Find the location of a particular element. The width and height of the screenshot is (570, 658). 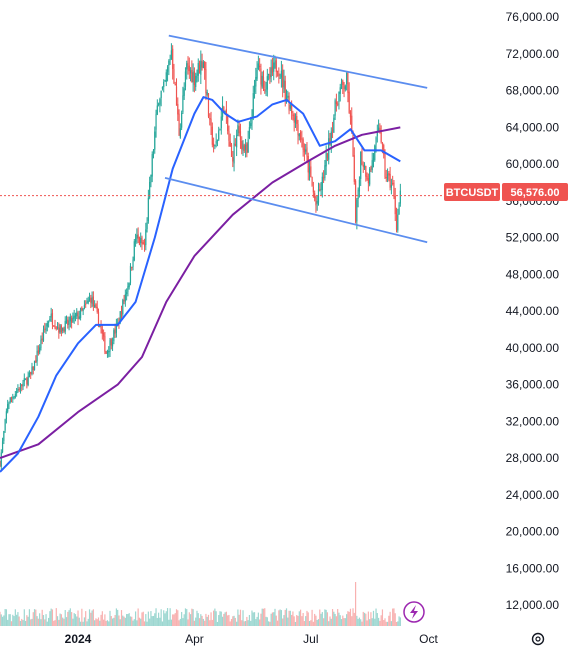

price-tick-label: 76,000.00 is located at coordinates (533, 17).